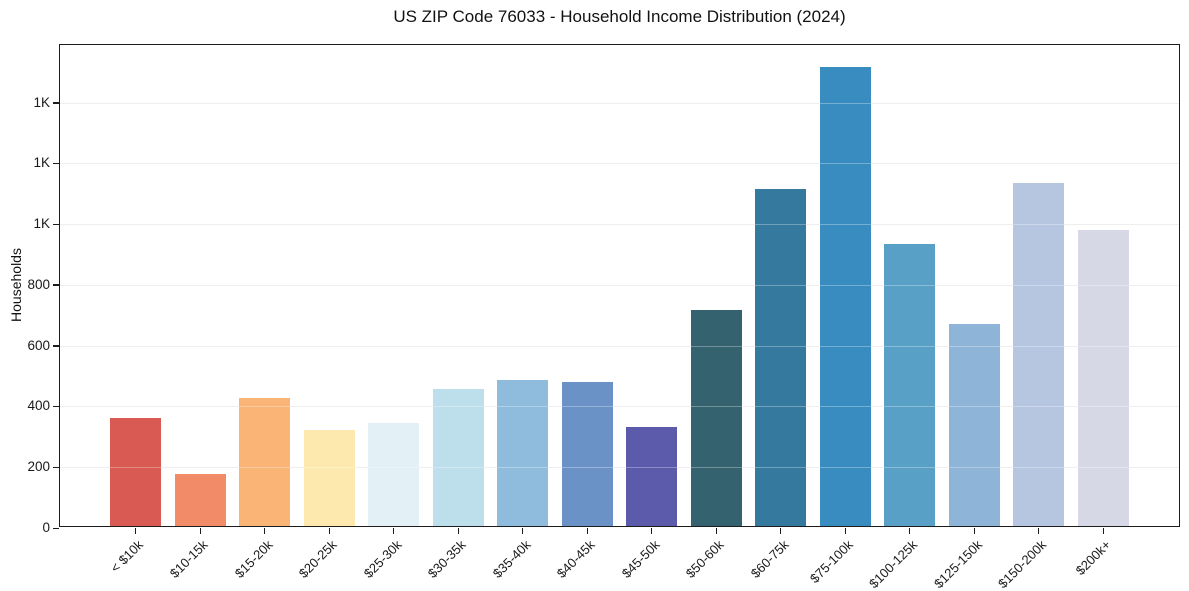 This screenshot has height=591, width=1189. I want to click on y-tick-label: 0, so click(46, 527).